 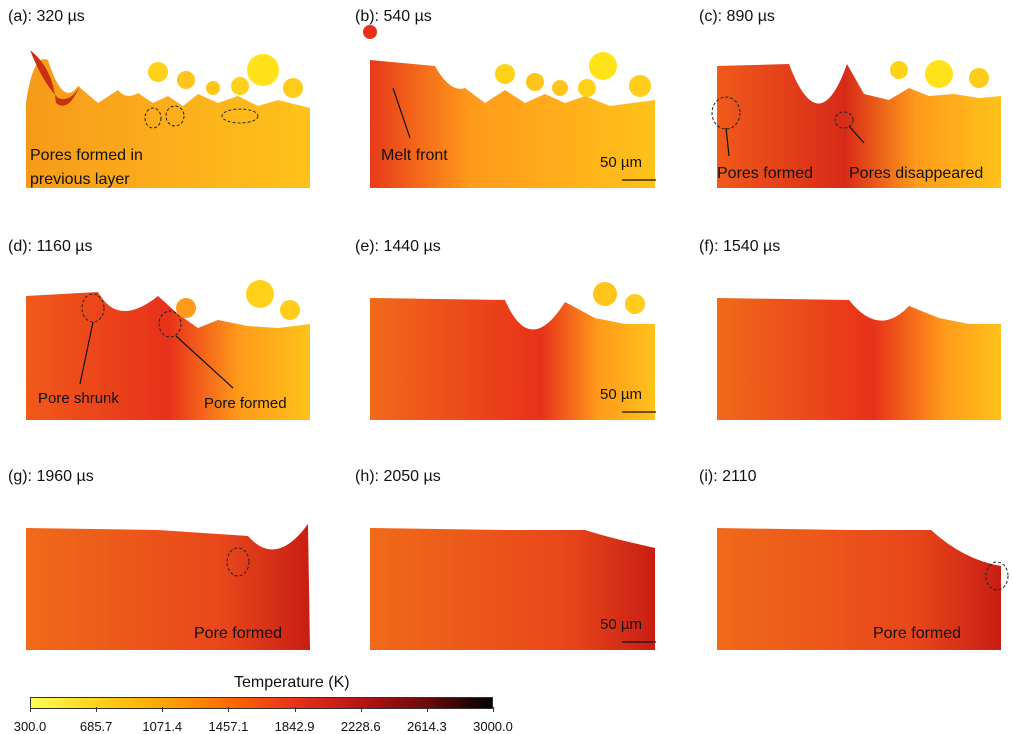 I want to click on panel-title: (b): 540 µs, so click(x=393, y=16).